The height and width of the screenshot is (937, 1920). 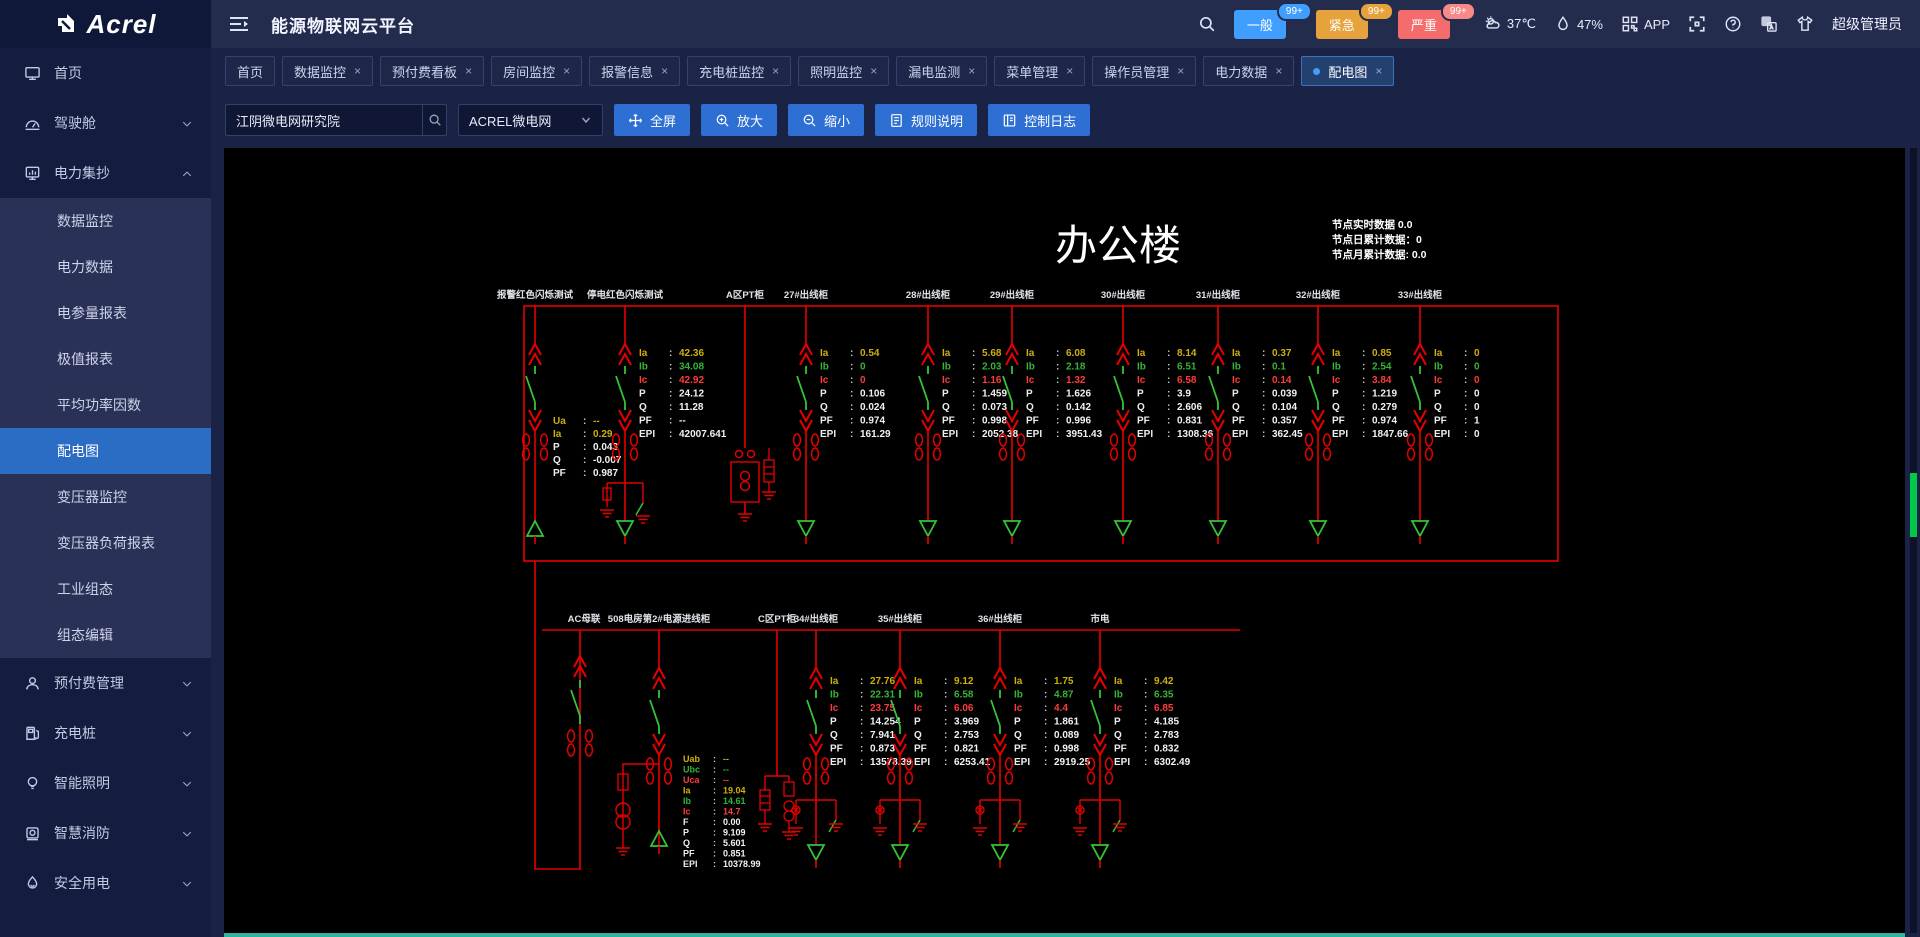 I want to click on sidebar-item-3: 预付费管理, so click(x=105, y=683).